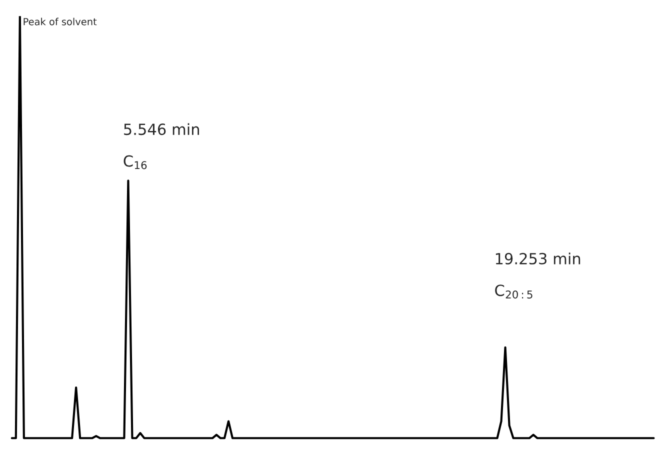 The height and width of the screenshot is (461, 659). I want to click on annotation: Peak of solvent, so click(60, 22).